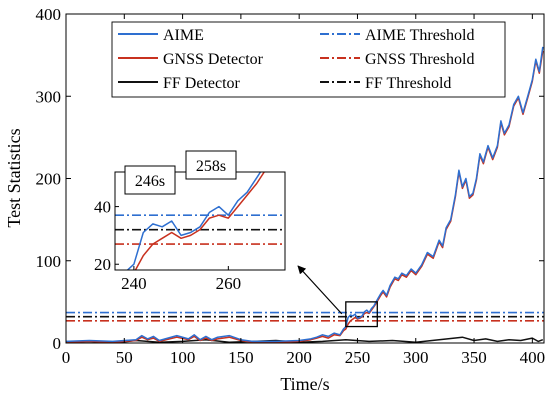 This screenshot has width=550, height=400. What do you see at coordinates (57, 343) in the screenshot?
I see `y-tick-label: 0` at bounding box center [57, 343].